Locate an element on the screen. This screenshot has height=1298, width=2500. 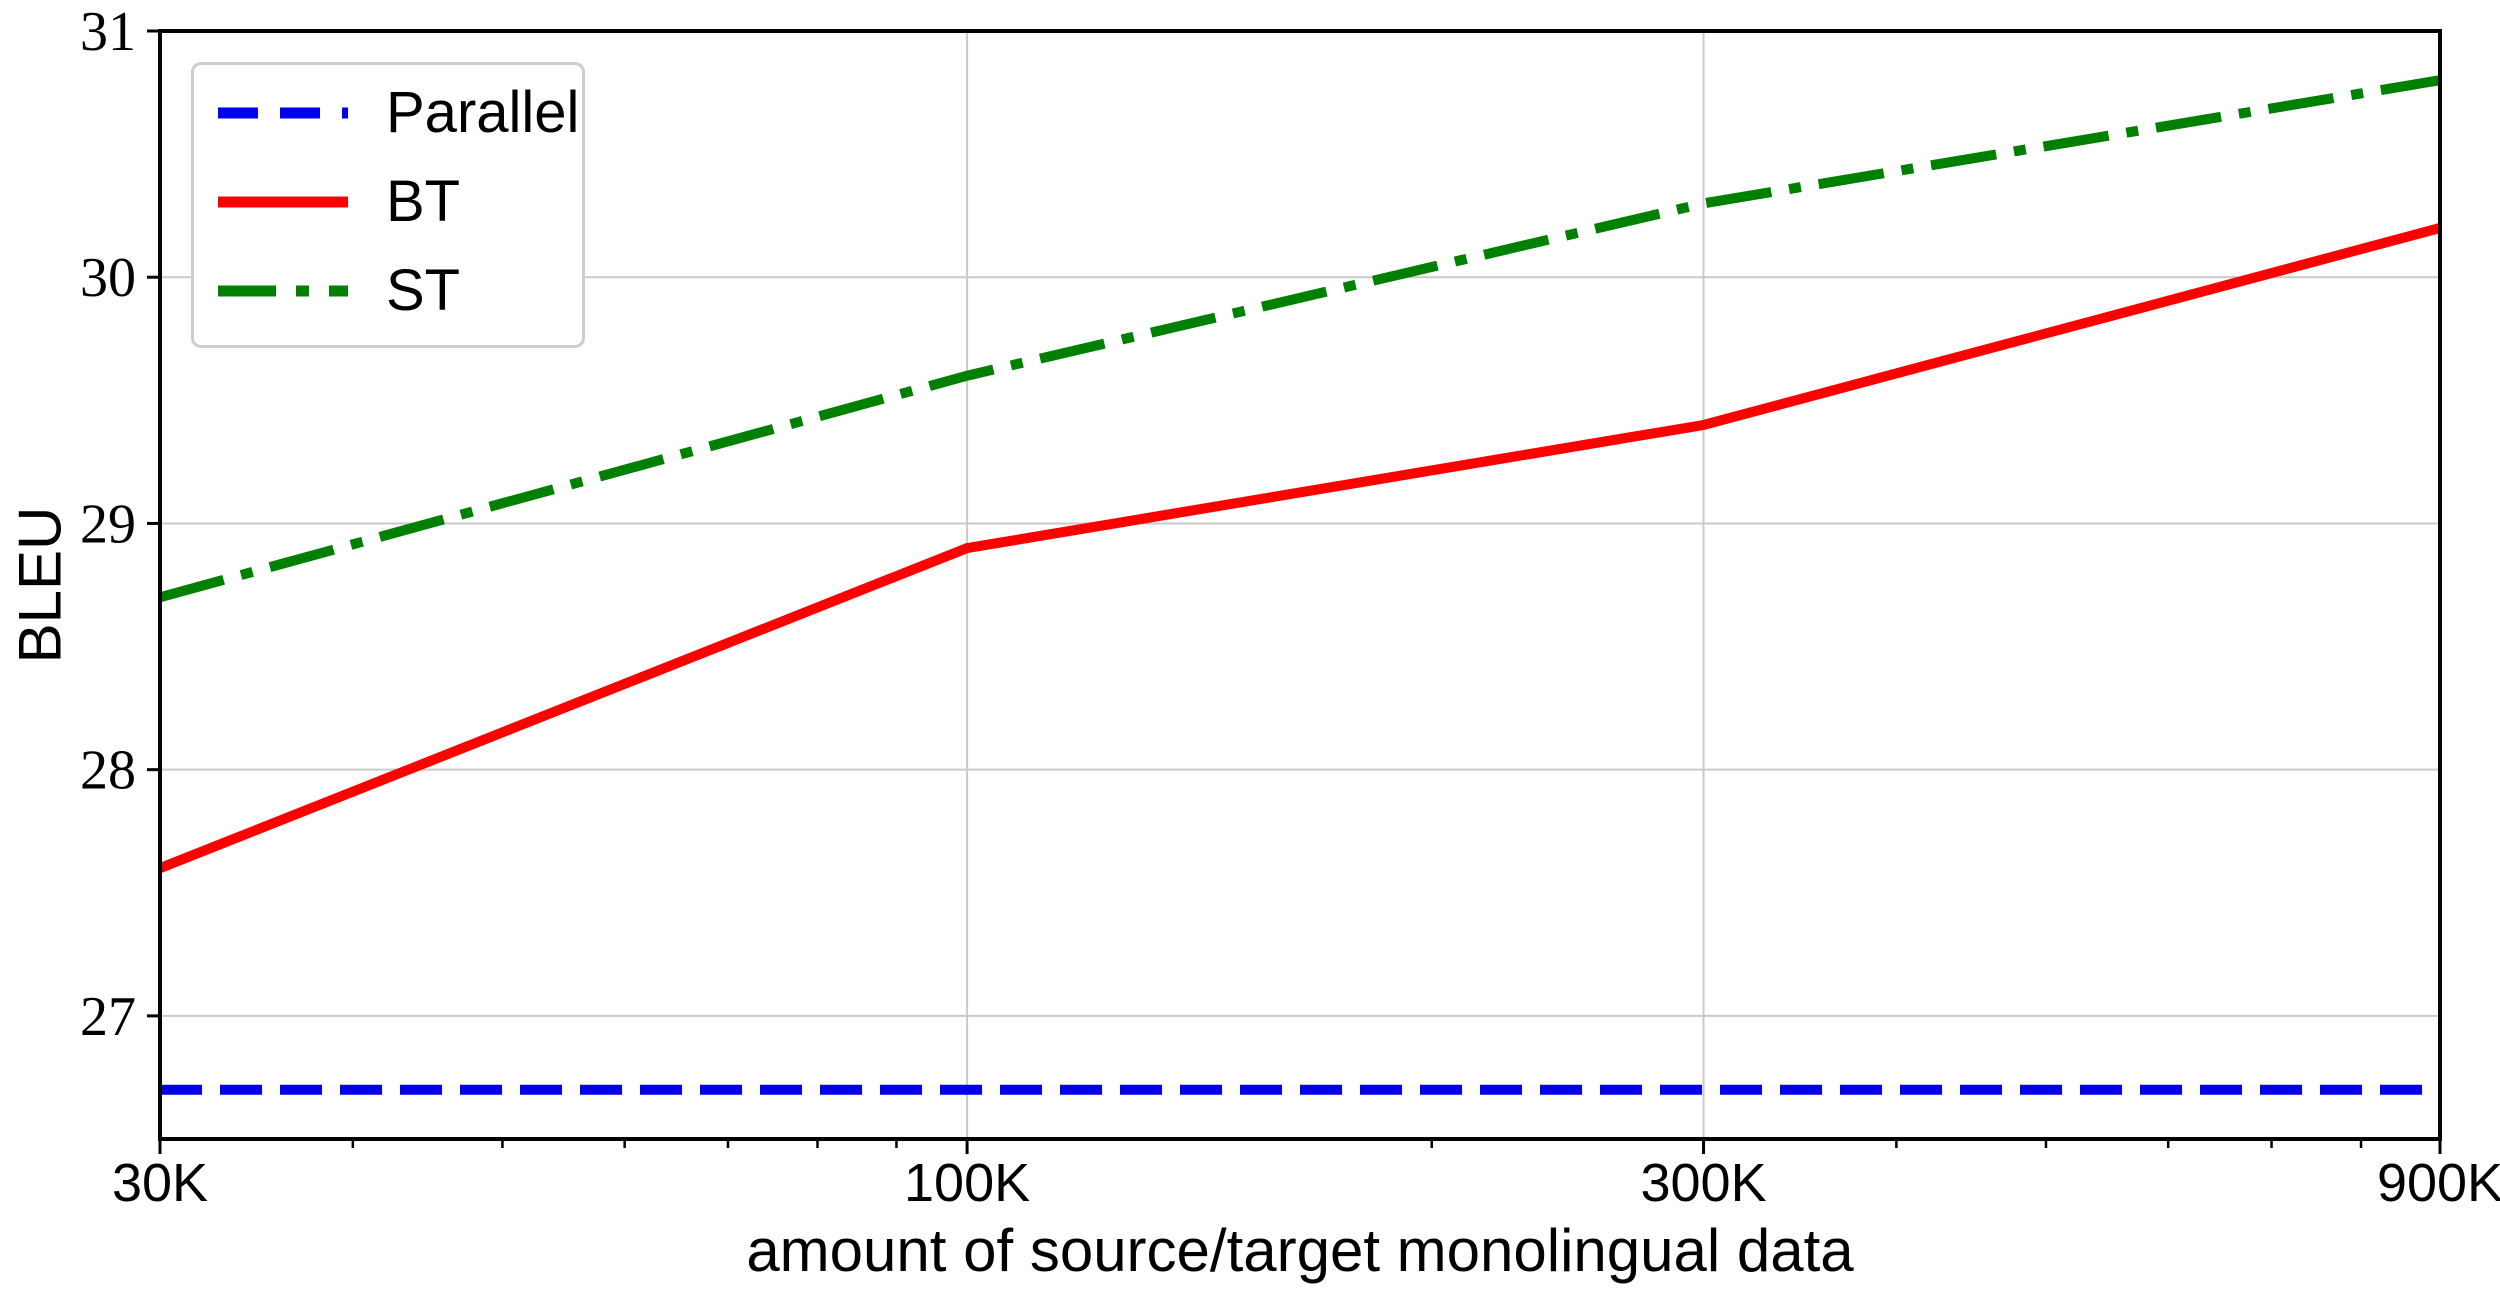
x-axis-title: amount of source/target monolingual data is located at coordinates (1300, 1250).